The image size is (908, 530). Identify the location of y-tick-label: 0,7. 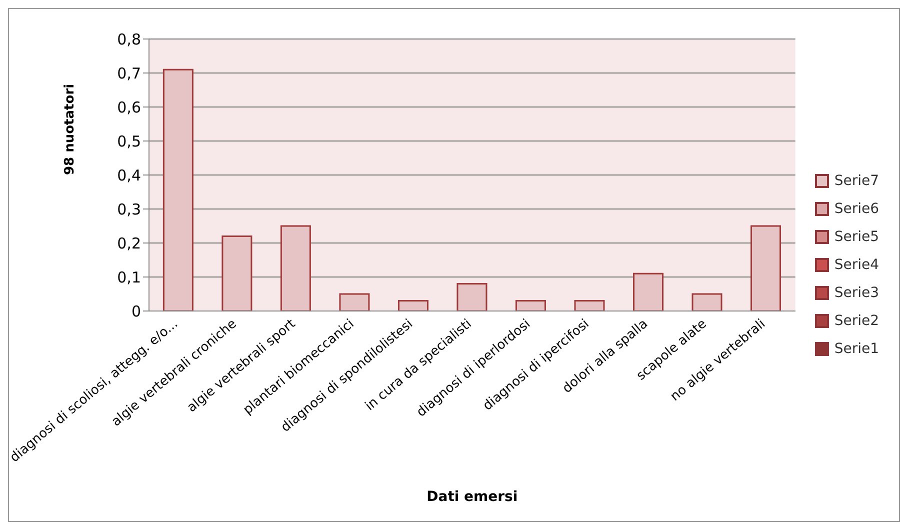
(129, 73).